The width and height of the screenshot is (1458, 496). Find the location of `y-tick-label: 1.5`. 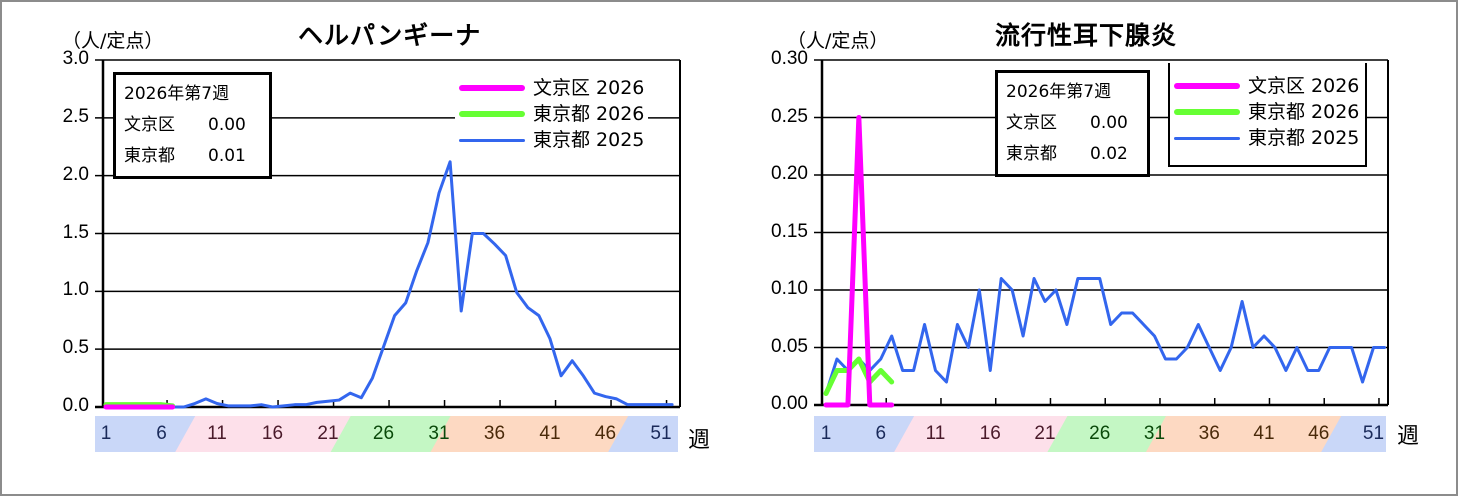

y-tick-label: 1.5 is located at coordinates (75, 232).